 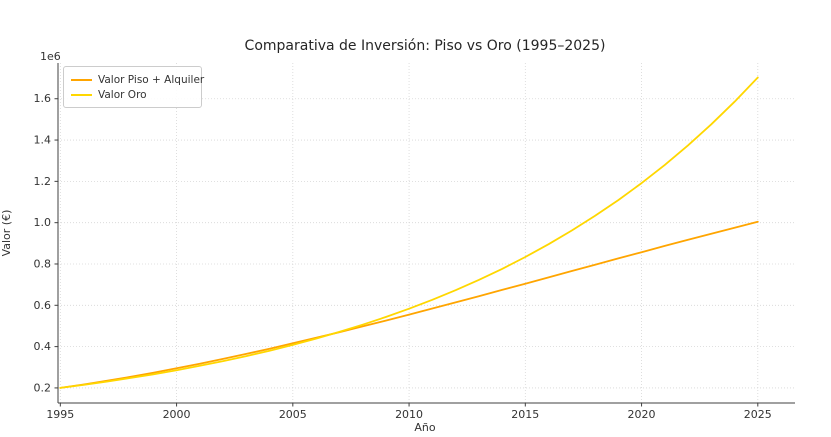 I want to click on y-tick-label: 1.0, so click(x=43, y=222).